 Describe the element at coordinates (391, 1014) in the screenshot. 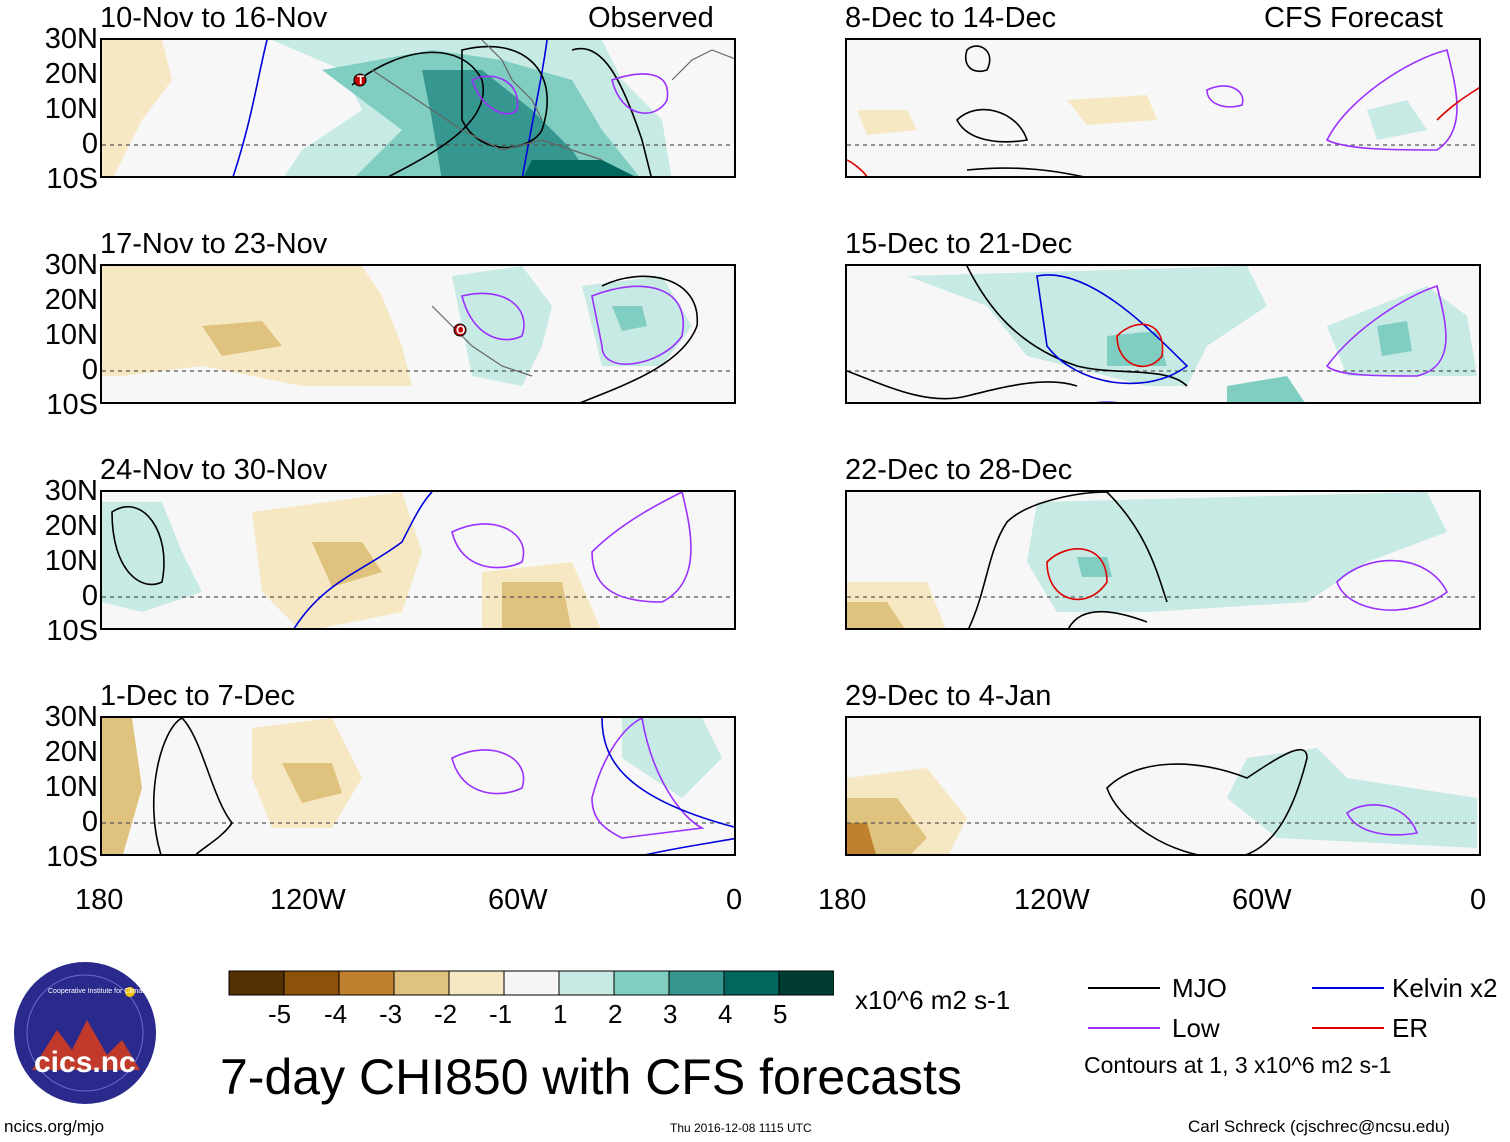

I see `colorbar-tick: -3` at that location.